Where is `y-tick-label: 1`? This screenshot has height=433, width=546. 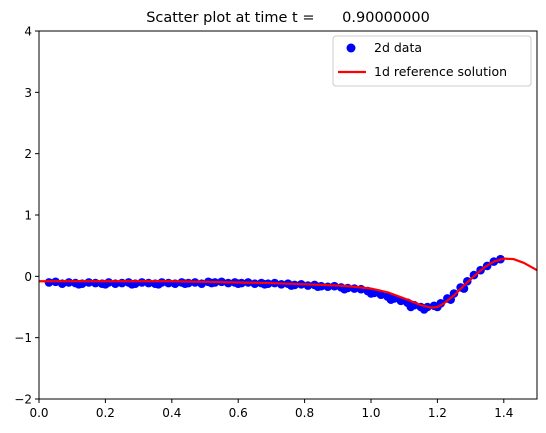 y-tick-label: 1 is located at coordinates (28, 216).